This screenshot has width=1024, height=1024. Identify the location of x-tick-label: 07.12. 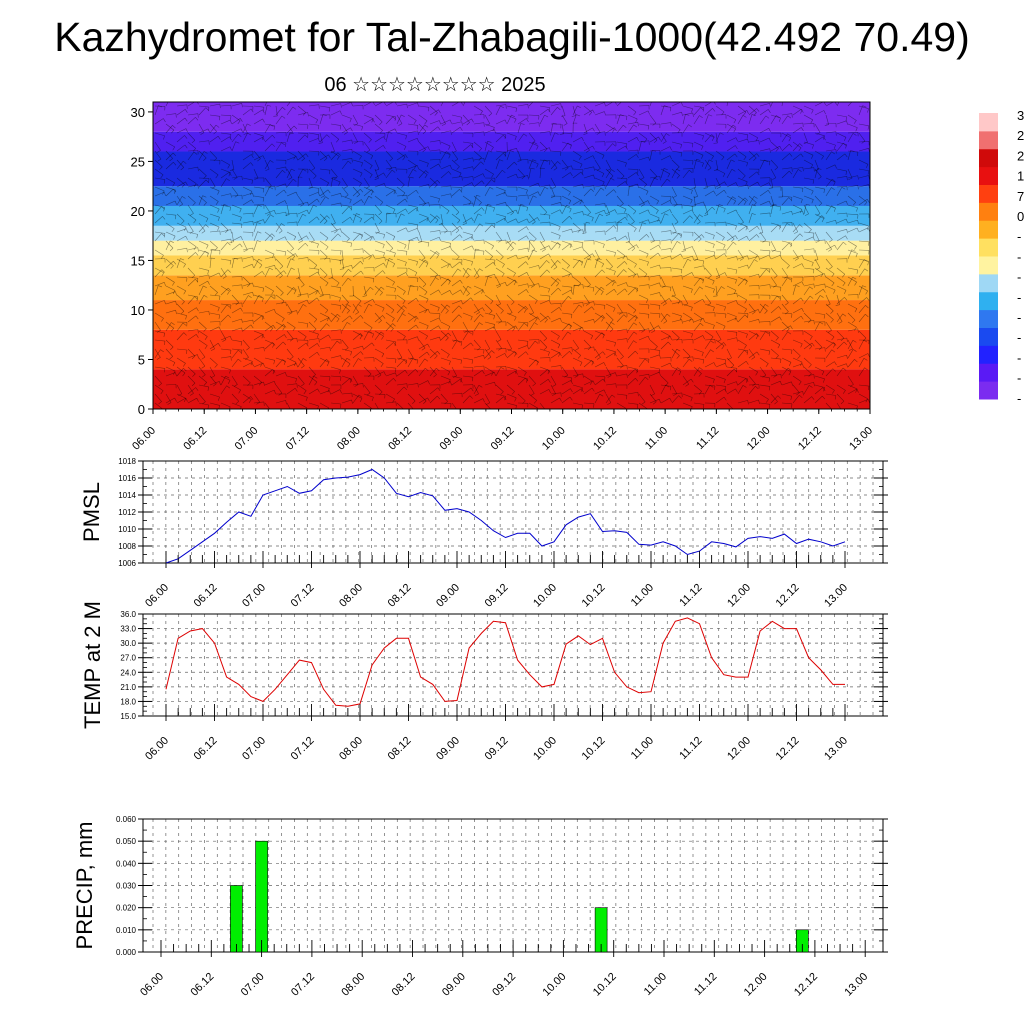
(303, 596).